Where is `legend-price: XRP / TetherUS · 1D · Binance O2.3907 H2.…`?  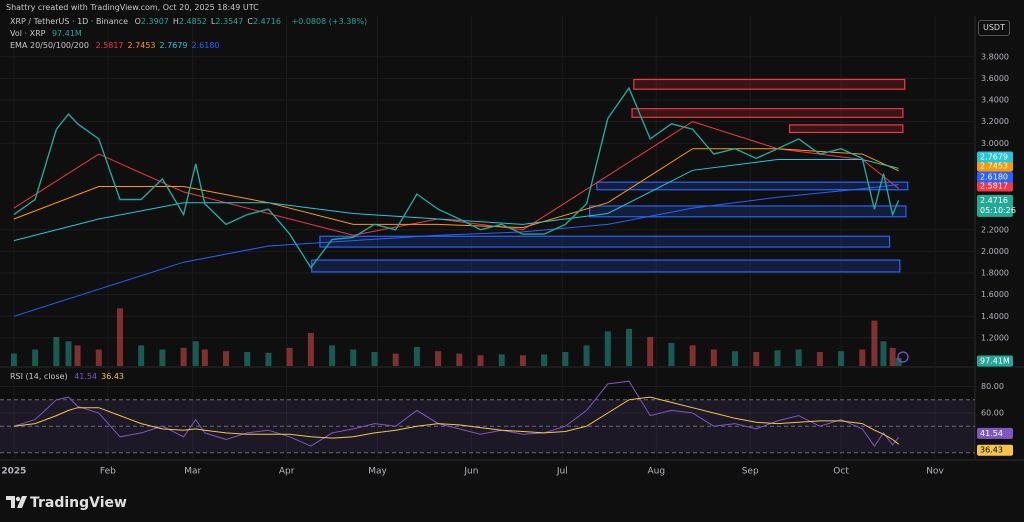 legend-price: XRP / TetherUS · 1D · Binance O2.3907 H2.… is located at coordinates (190, 21).